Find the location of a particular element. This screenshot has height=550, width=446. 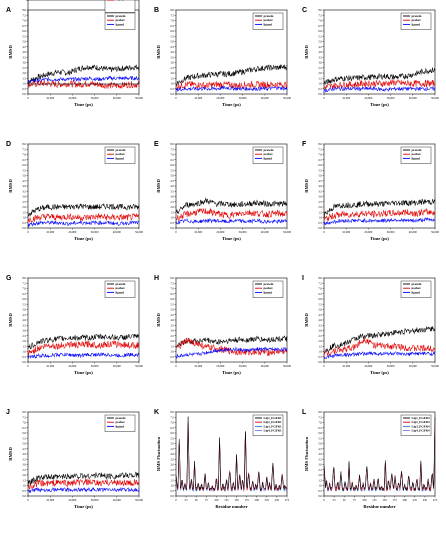

x-tick-label: 250 is located at coordinates (425, 500).